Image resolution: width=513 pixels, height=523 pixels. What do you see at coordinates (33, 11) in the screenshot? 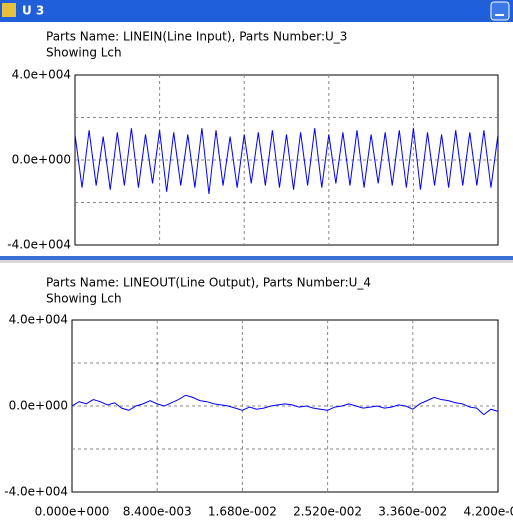
I see `window-title: U 3` at bounding box center [33, 11].